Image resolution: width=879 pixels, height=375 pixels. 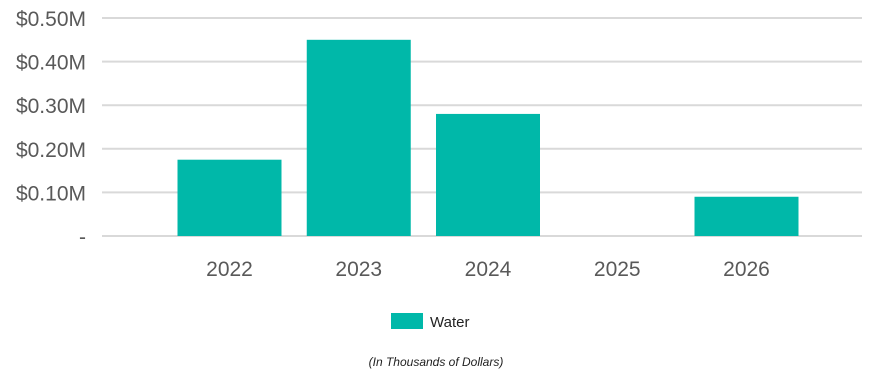 What do you see at coordinates (229, 269) in the screenshot?
I see `x-tick-label-2022: 2022` at bounding box center [229, 269].